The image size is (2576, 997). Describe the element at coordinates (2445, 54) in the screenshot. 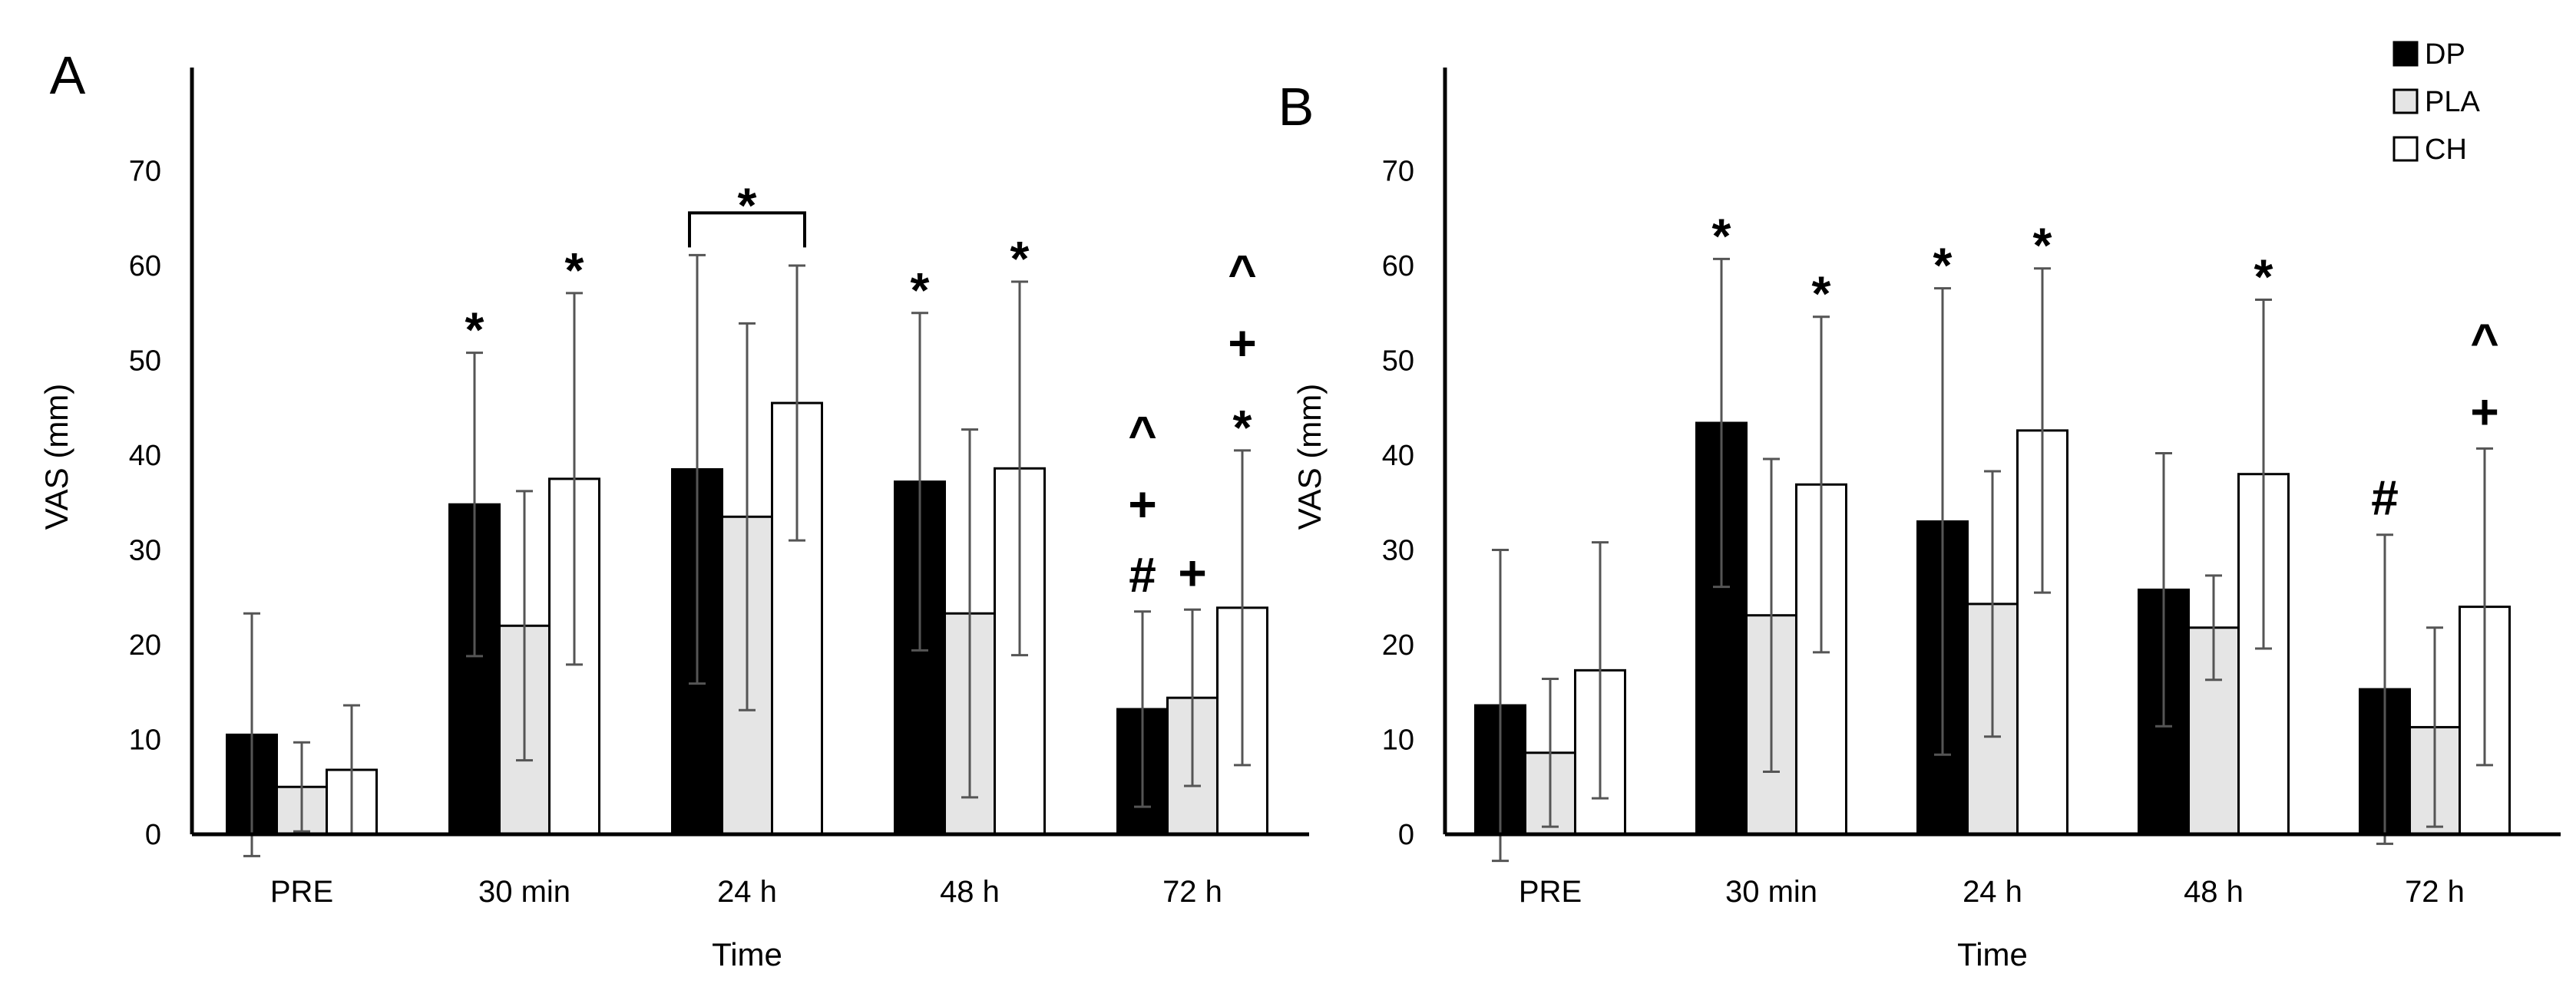

I see `legend-label: DP` at that location.